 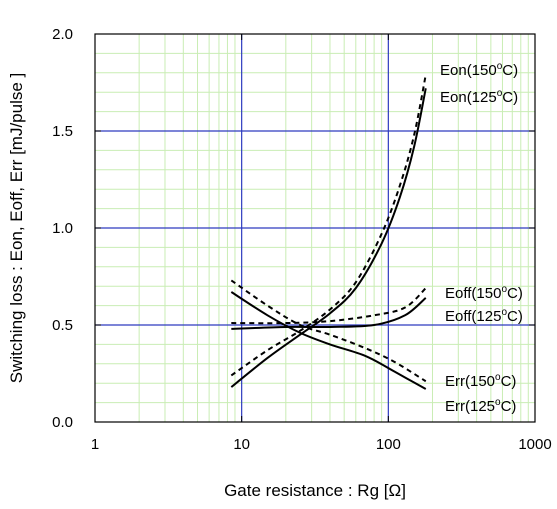 I want to click on x-tick-label: 100, so click(x=388, y=444).